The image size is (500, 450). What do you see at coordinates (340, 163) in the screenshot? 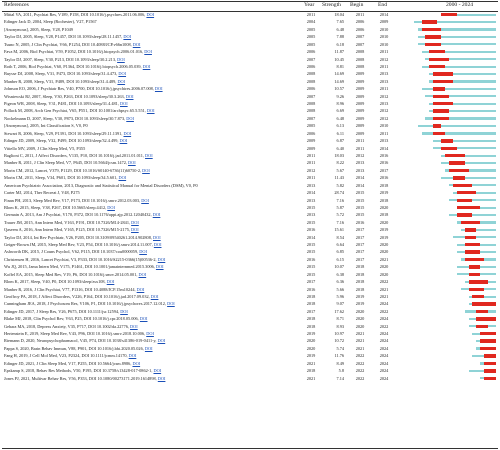
I see `strength-cell: 8.22` at bounding box center [340, 163].